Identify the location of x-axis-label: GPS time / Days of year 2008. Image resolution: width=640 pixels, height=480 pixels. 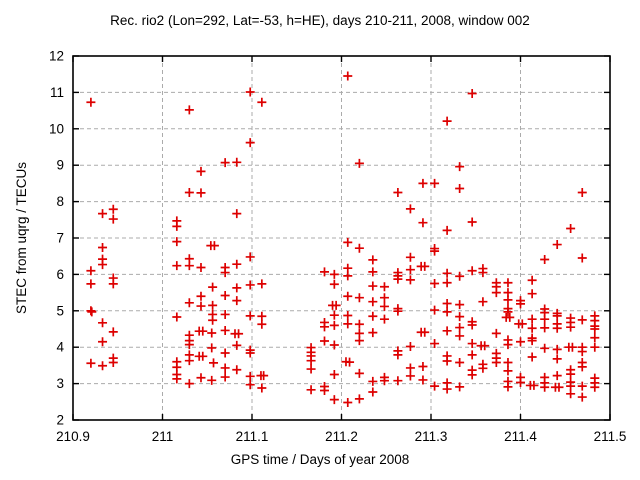
(320, 459).